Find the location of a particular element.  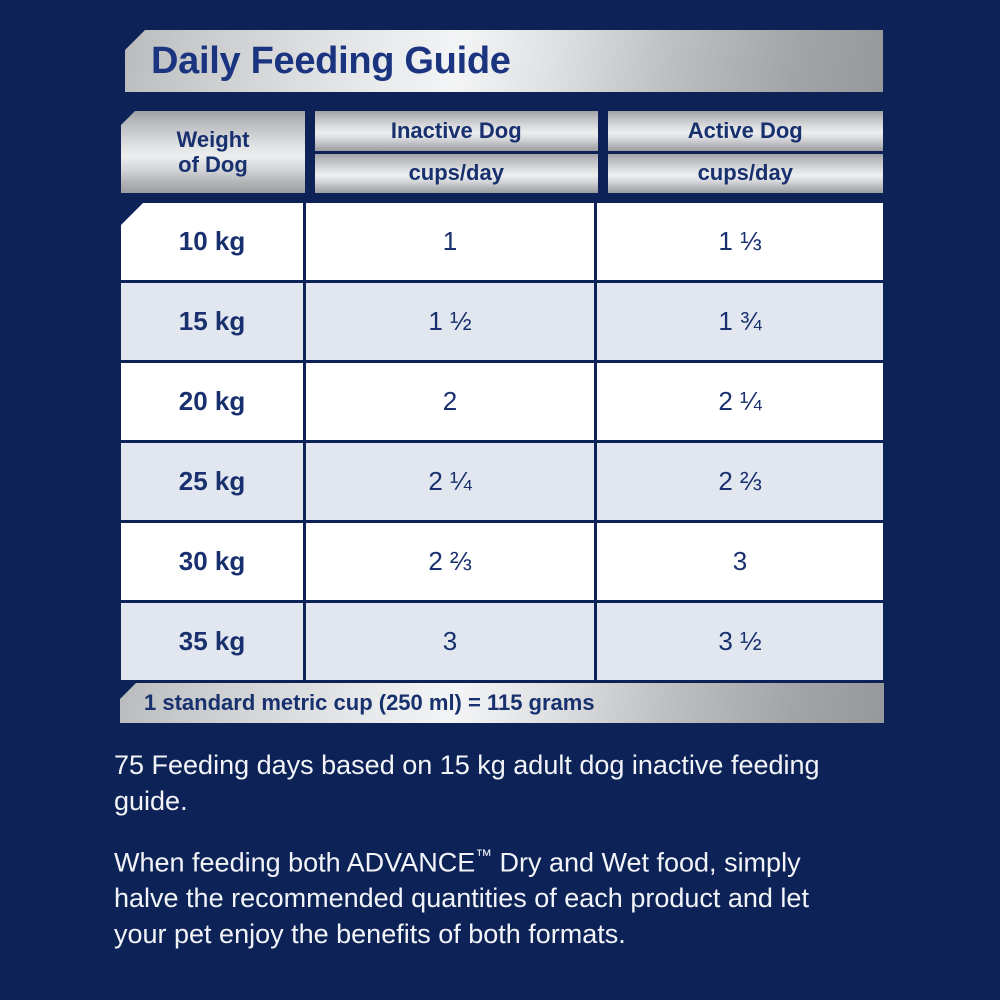

cell-weight: 30 kg is located at coordinates (213, 561).